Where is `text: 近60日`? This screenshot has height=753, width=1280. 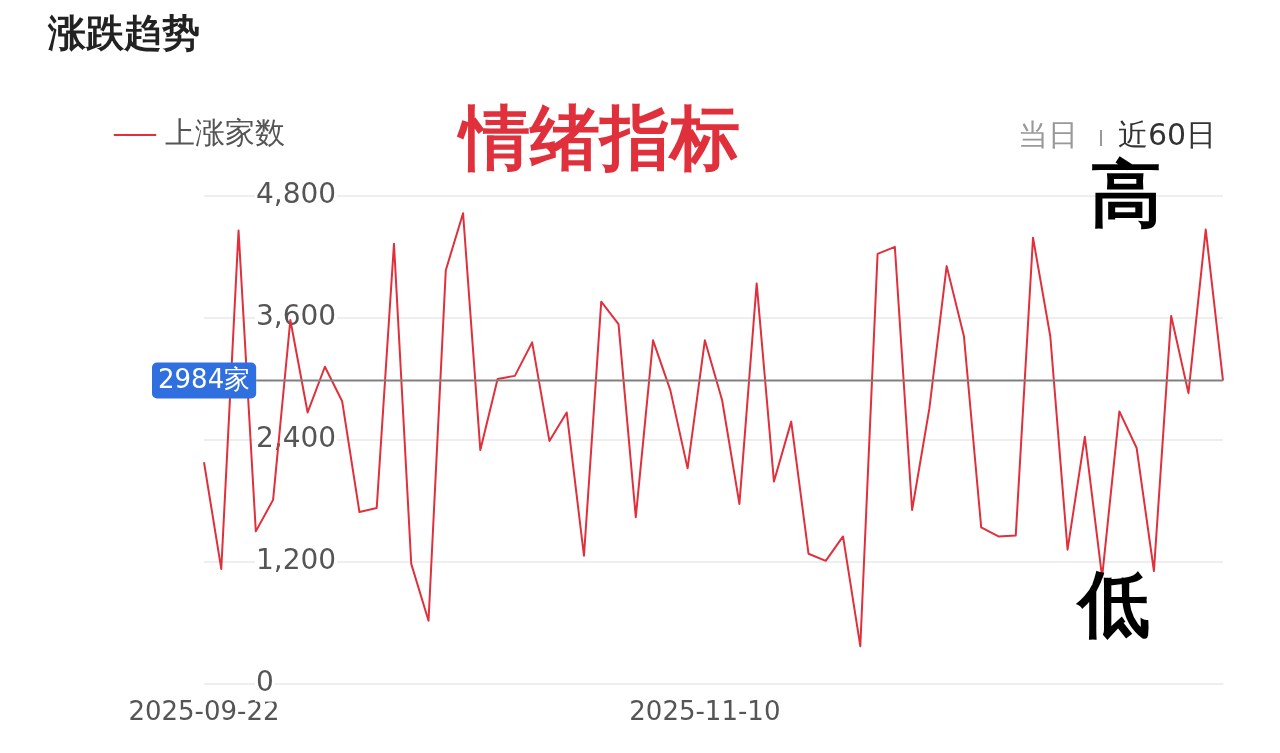
text: 近60日 is located at coordinates (1167, 134).